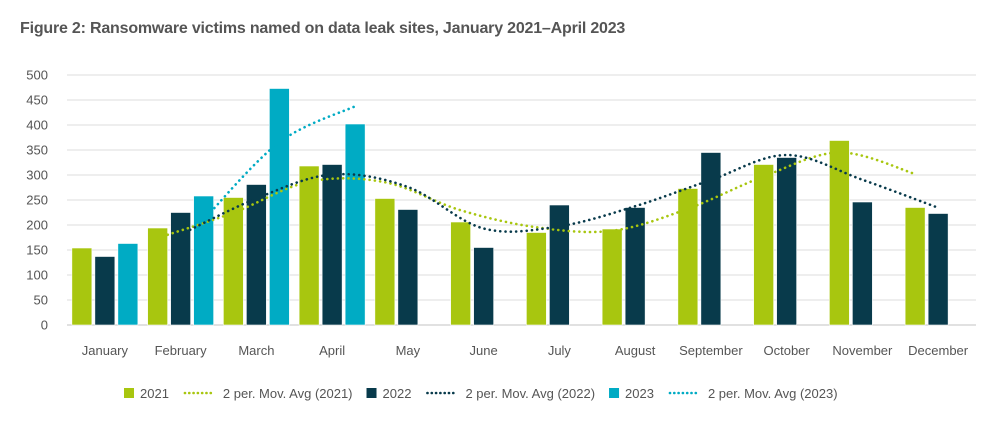 This screenshot has width=1000, height=429. I want to click on y-tick-label: 400, so click(37, 125).